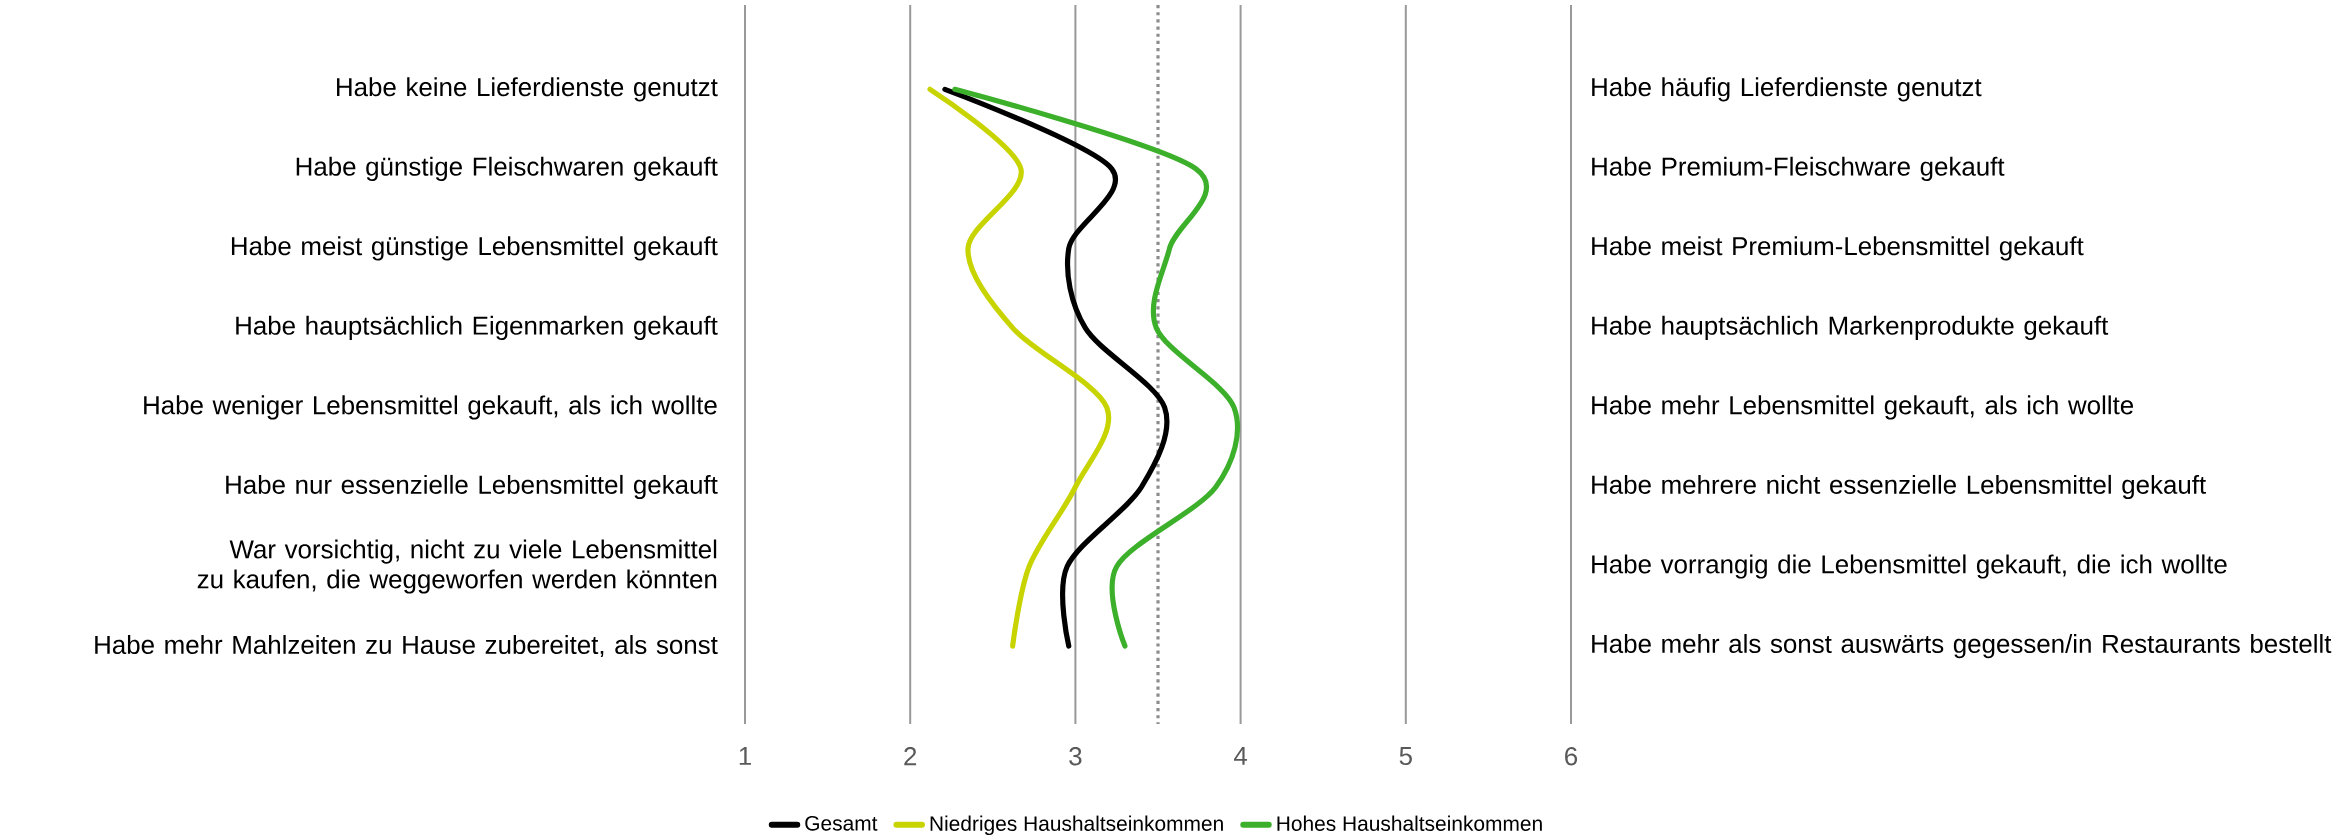 The height and width of the screenshot is (840, 2336). I want to click on x-tick-label: 6, so click(1571, 756).